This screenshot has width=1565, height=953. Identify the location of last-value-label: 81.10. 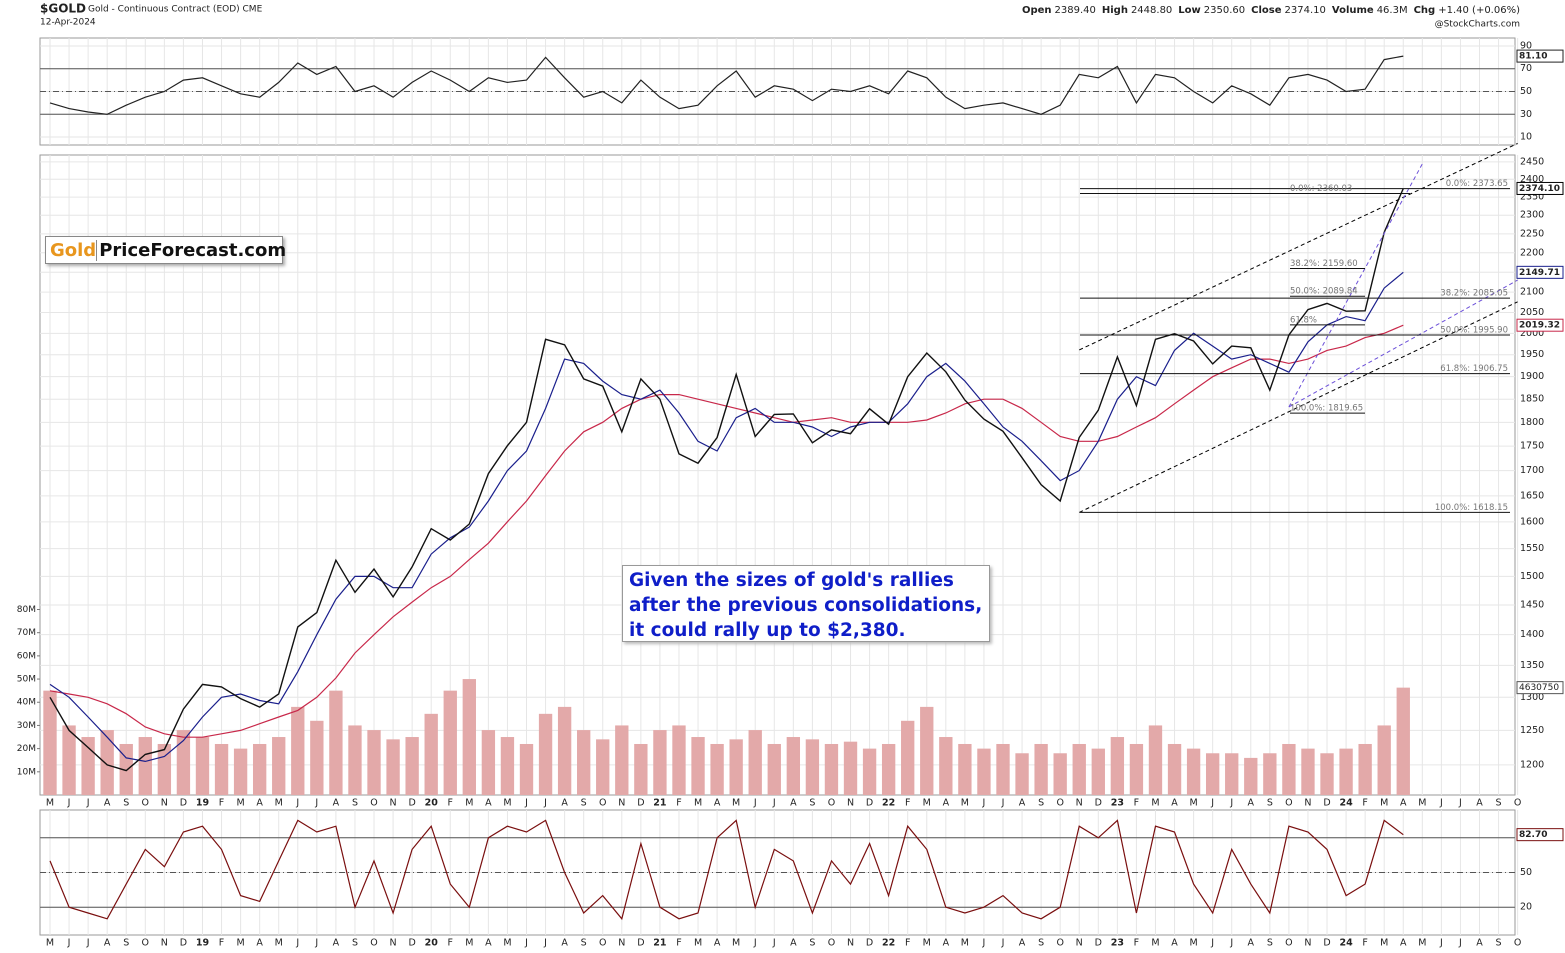
(1533, 57).